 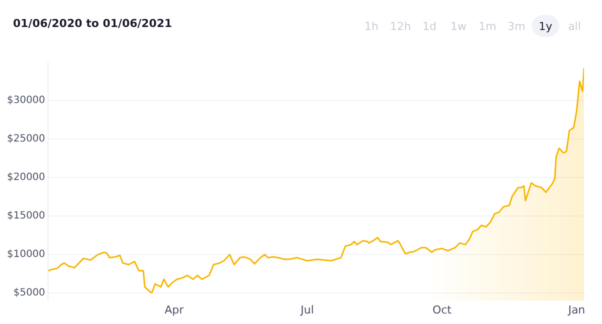 What do you see at coordinates (307, 309) in the screenshot?
I see `x-tick-label: Jul` at bounding box center [307, 309].